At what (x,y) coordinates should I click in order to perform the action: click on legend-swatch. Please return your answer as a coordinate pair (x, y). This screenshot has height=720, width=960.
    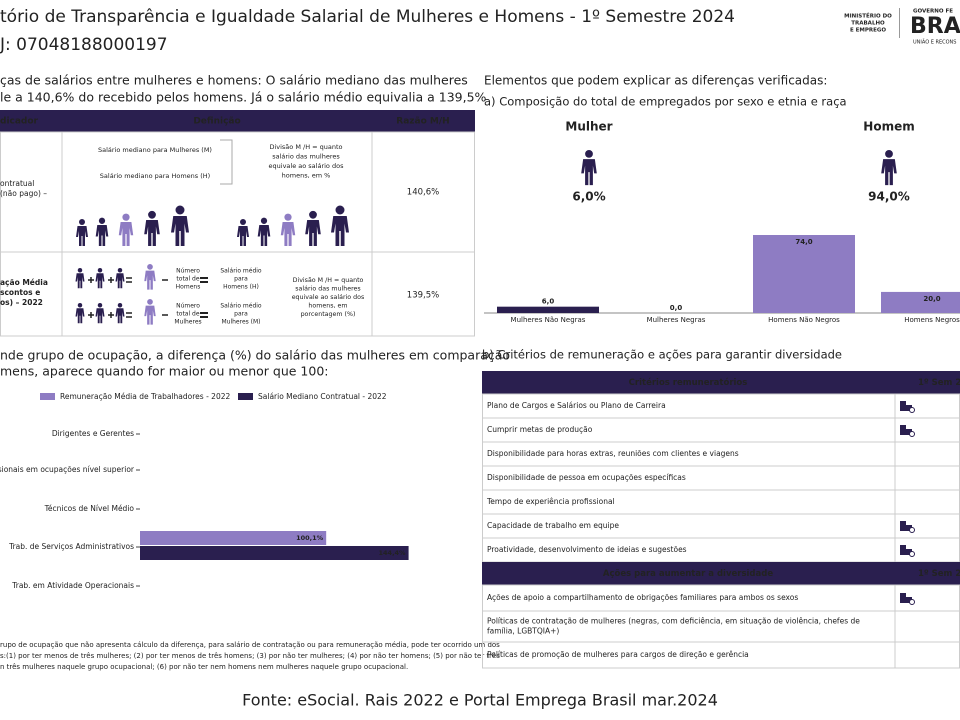
    Looking at the image, I should click on (245, 396).